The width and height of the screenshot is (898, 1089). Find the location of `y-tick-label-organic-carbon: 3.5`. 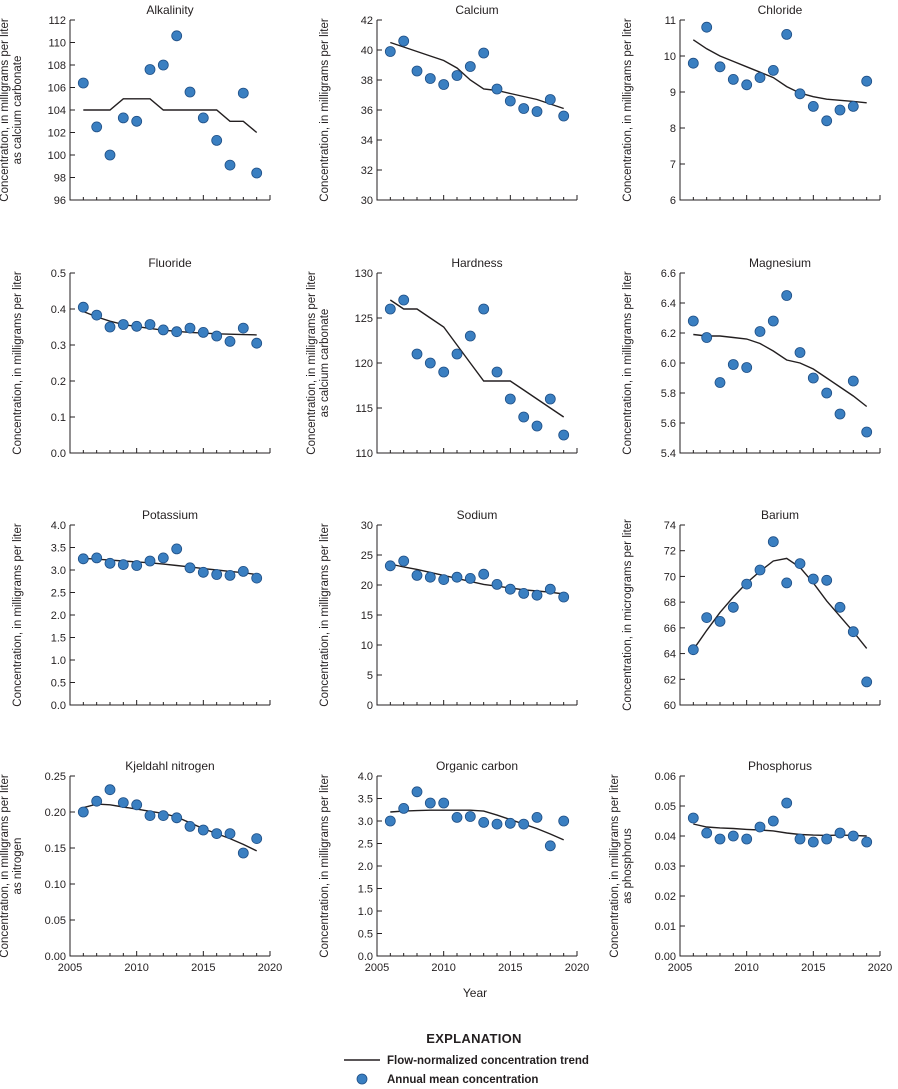

y-tick-label-organic-carbon: 3.5 is located at coordinates (365, 800).